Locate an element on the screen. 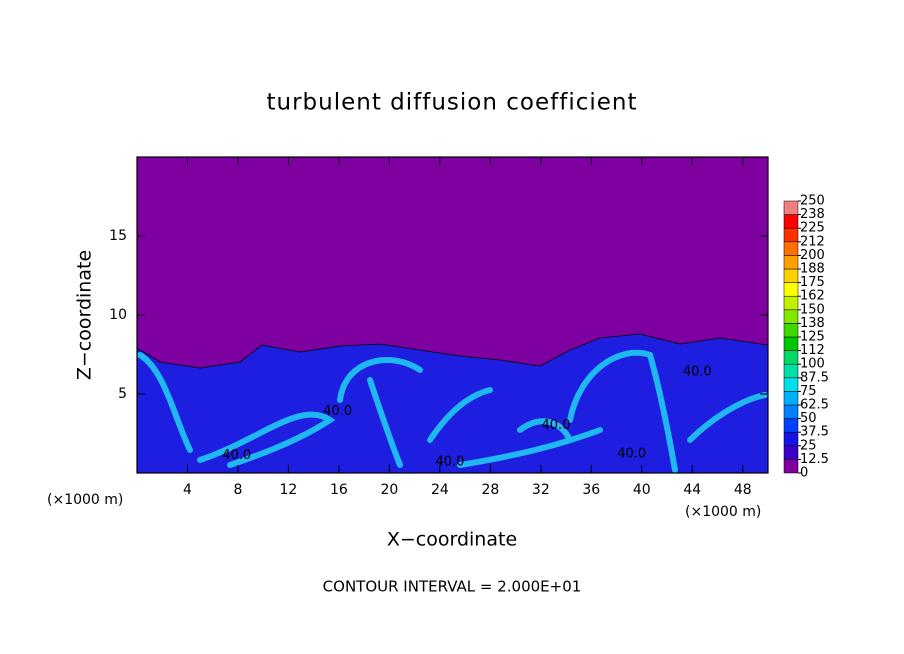 The height and width of the screenshot is (654, 904). y-tick-label: 15 is located at coordinates (118, 236).